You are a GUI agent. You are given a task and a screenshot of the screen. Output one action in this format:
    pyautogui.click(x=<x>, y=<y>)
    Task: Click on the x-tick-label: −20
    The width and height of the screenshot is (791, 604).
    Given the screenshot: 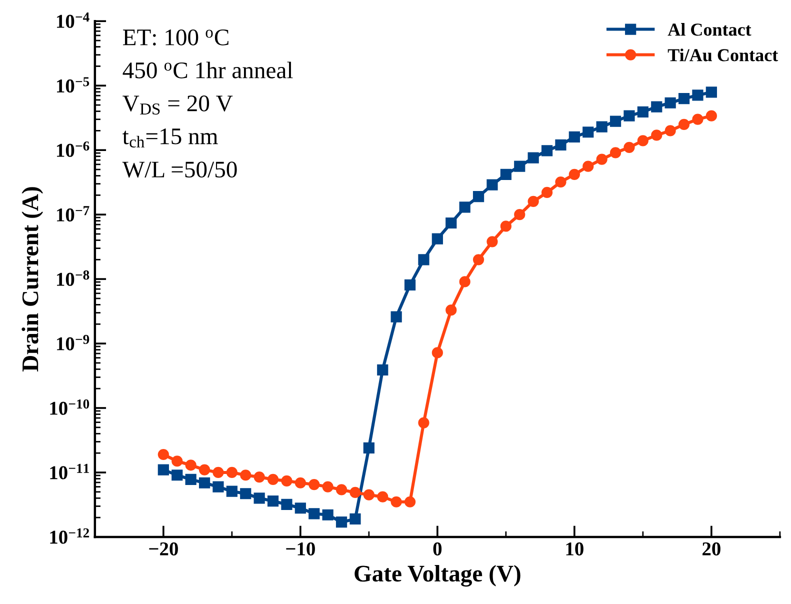 What is the action you would take?
    pyautogui.click(x=163, y=549)
    